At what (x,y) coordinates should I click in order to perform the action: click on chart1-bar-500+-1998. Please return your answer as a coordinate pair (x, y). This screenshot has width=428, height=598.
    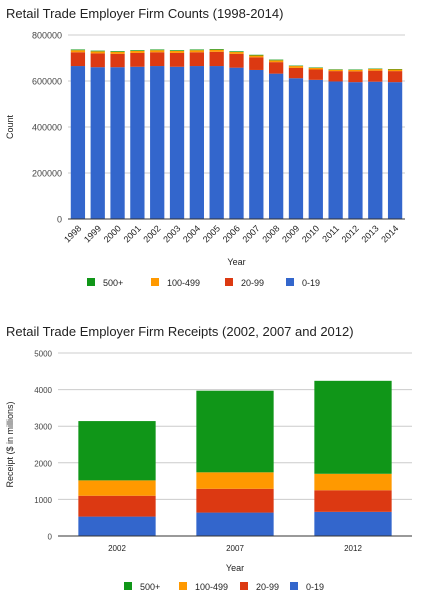
    Looking at the image, I should click on (78, 50).